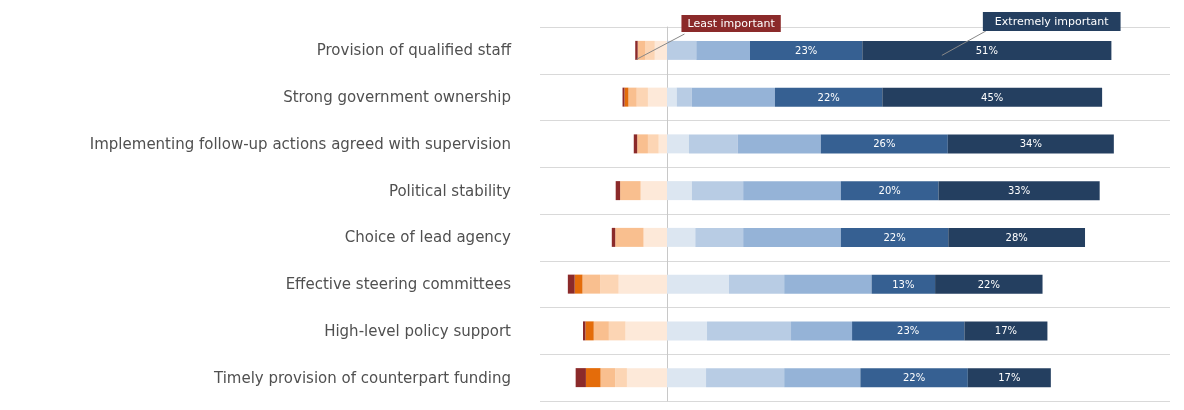 The width and height of the screenshot is (1184, 410). What do you see at coordinates (1052, 21) in the screenshot?
I see `series-label: Extremely important` at bounding box center [1052, 21].